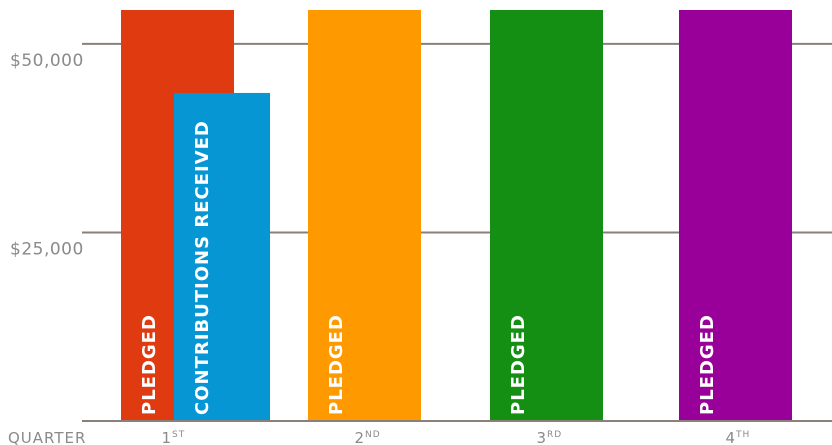  What do you see at coordinates (174, 437) in the screenshot?
I see `x-tick-label: 1ST` at bounding box center [174, 437].